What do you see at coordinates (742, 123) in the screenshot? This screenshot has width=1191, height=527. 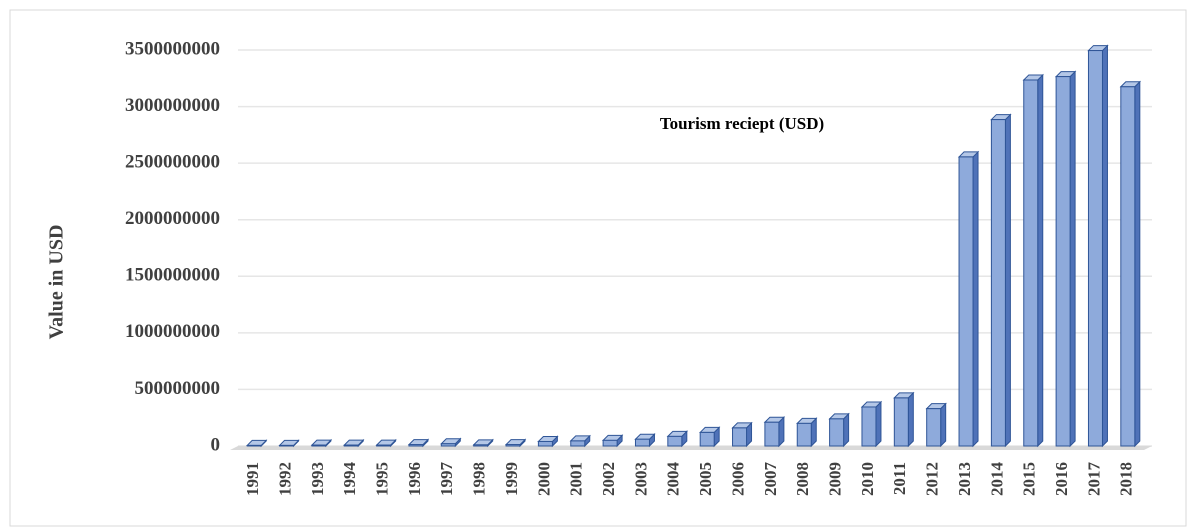 I see `chart-title: Tourism reciept (USD)` at bounding box center [742, 123].